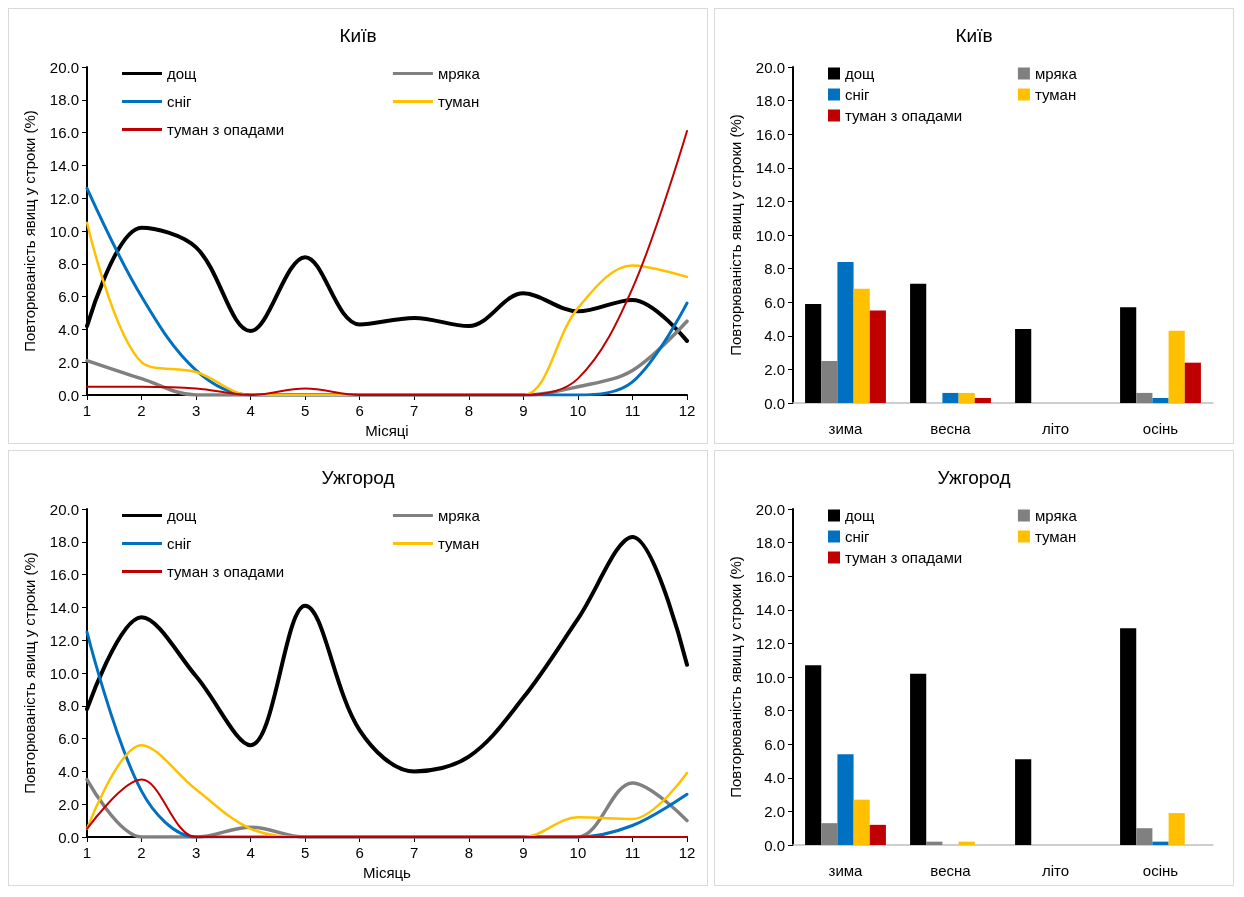 The height and width of the screenshot is (897, 1244). What do you see at coordinates (387, 430) in the screenshot?
I see `x-axis-title: Місяці` at bounding box center [387, 430].